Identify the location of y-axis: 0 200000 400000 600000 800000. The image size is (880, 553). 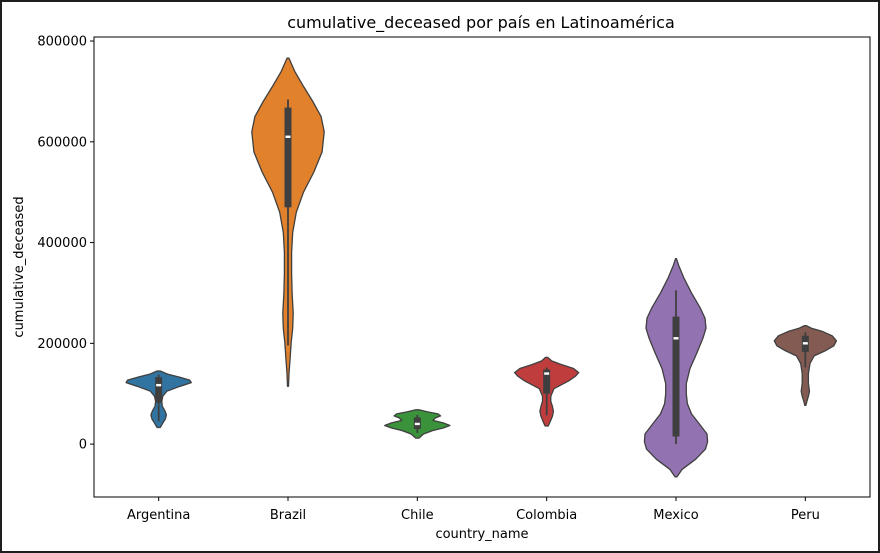
(65, 244).